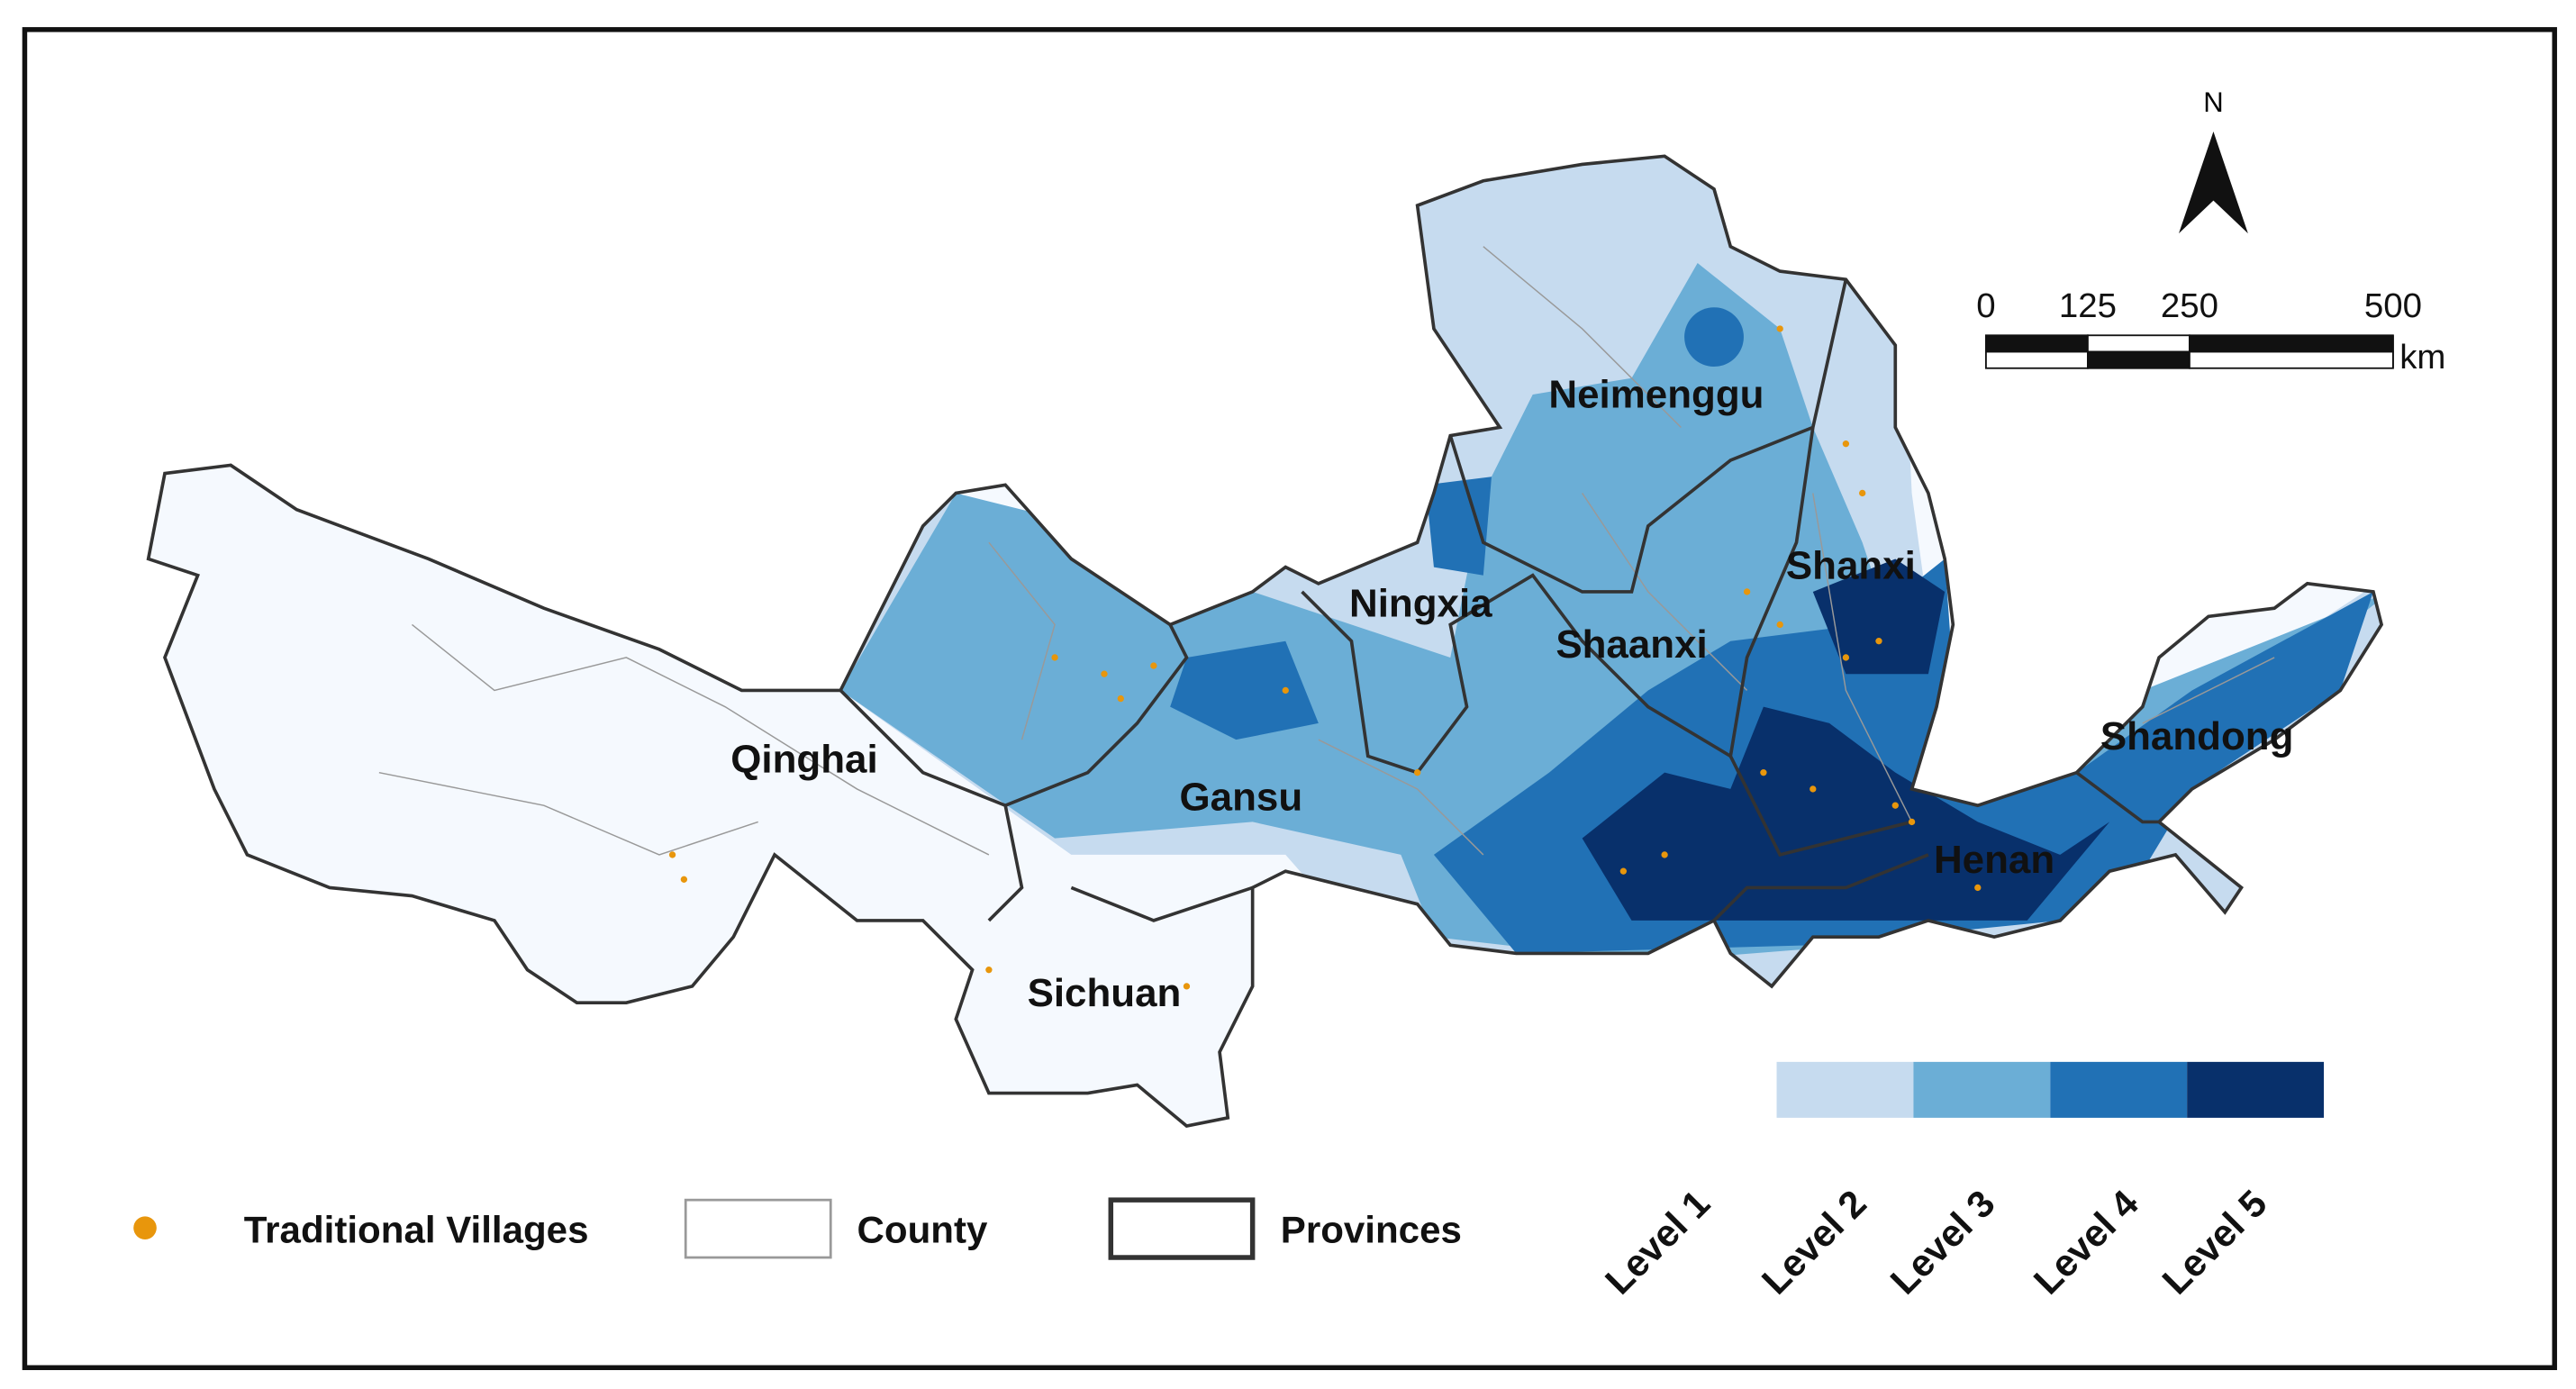 This screenshot has width=2576, height=1389. What do you see at coordinates (1371, 1230) in the screenshot?
I see `legend-label: Provinces` at bounding box center [1371, 1230].